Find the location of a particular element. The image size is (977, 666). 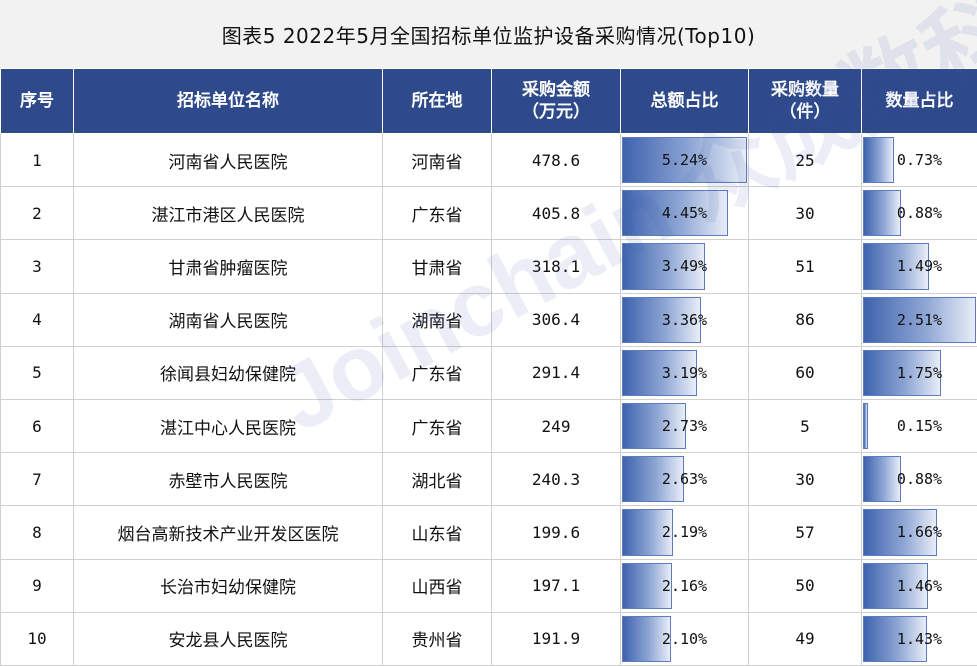

cell-amount-share: 4.45% is located at coordinates (684, 213).